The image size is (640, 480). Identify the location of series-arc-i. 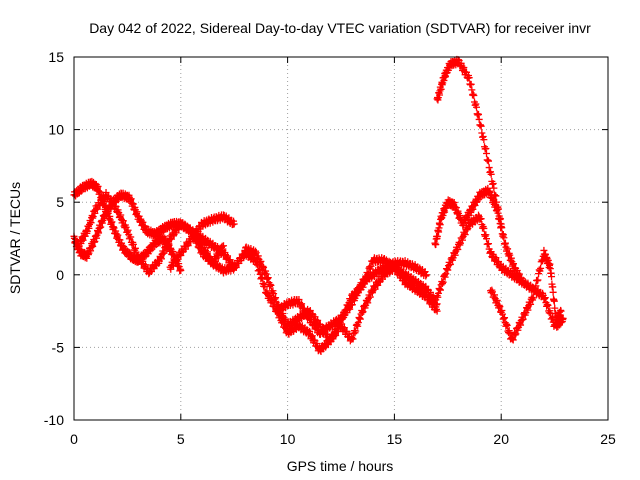
(479, 235).